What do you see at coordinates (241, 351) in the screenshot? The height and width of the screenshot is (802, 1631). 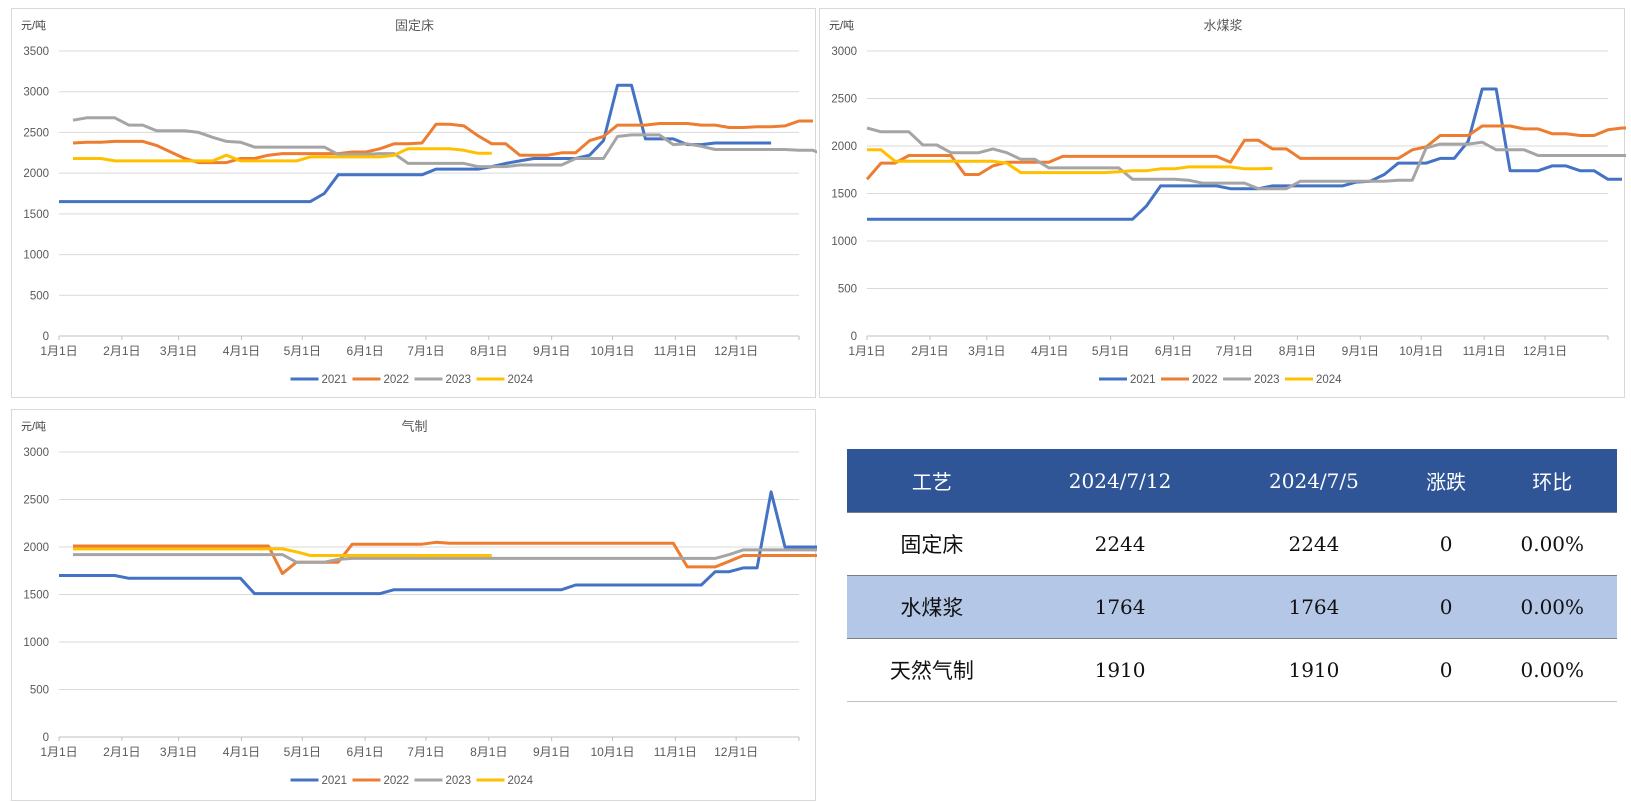 I see `x-tick-label: 4月1日` at bounding box center [241, 351].